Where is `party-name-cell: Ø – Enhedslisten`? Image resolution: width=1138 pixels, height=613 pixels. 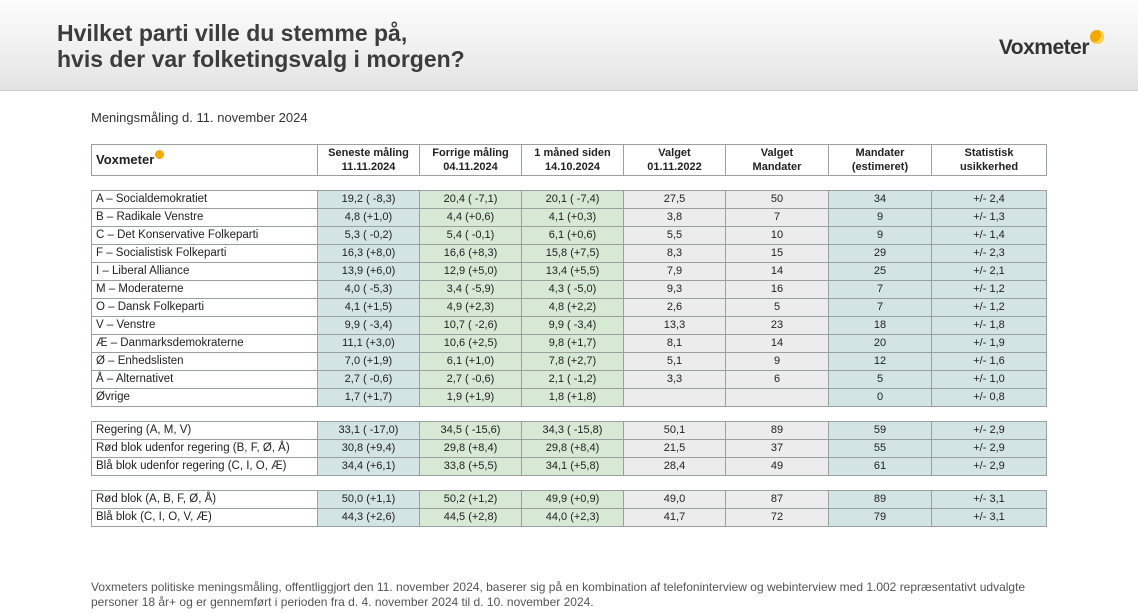 party-name-cell: Ø – Enhedslisten is located at coordinates (204, 361).